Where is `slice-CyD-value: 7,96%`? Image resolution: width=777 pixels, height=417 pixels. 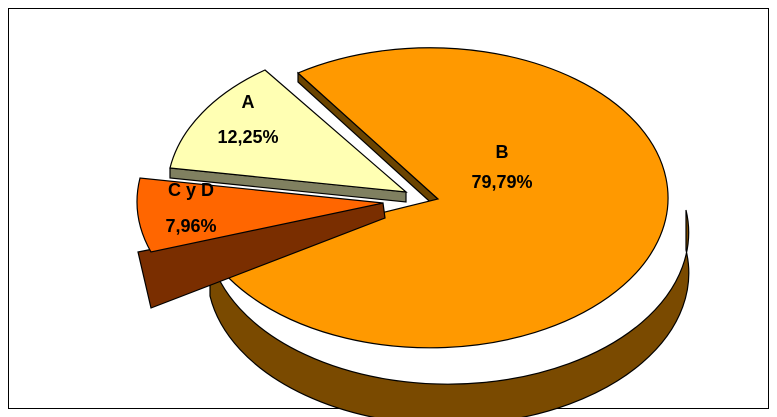 slice-CyD-value: 7,96% is located at coordinates (190, 226).